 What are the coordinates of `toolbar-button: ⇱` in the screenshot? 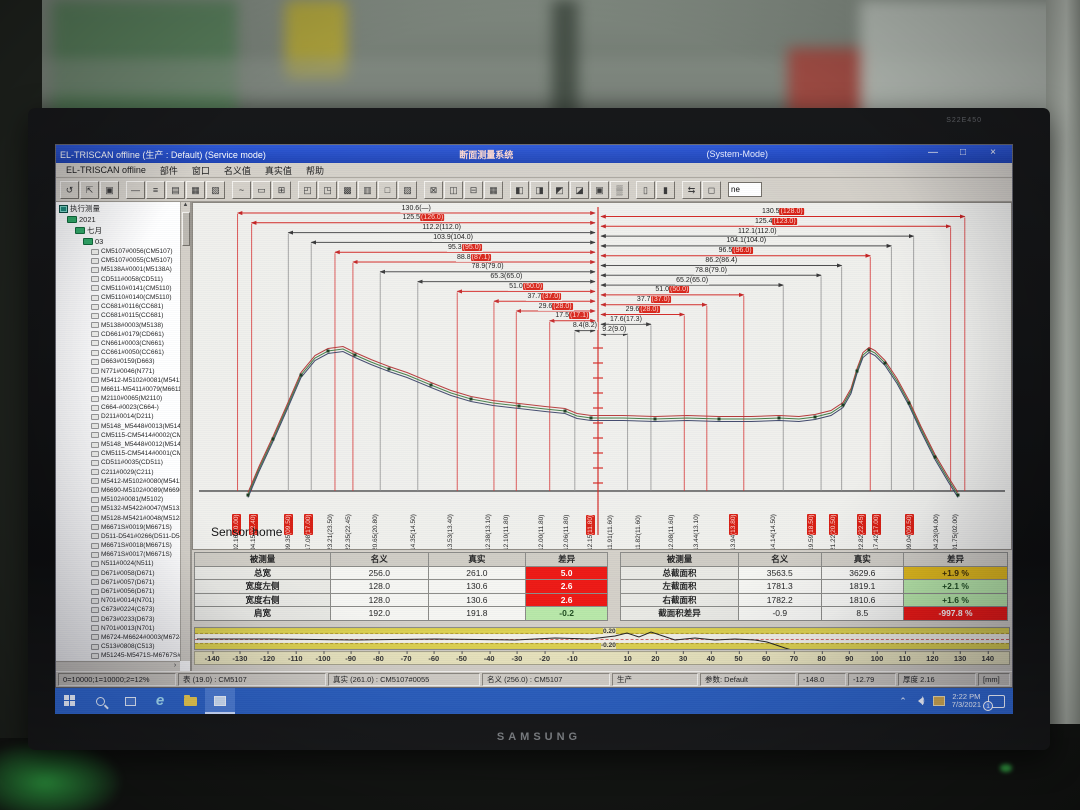 It's located at (89, 189).